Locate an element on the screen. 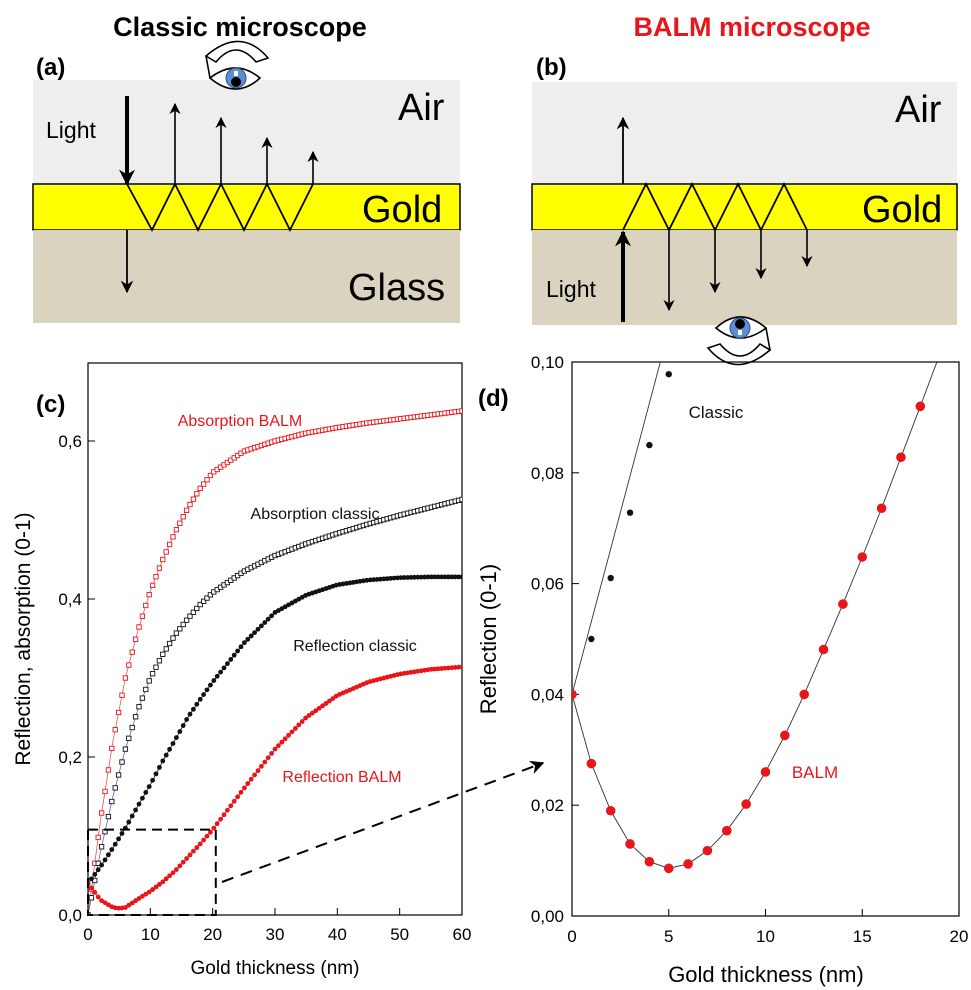  series-label: BALM is located at coordinates (815, 772).